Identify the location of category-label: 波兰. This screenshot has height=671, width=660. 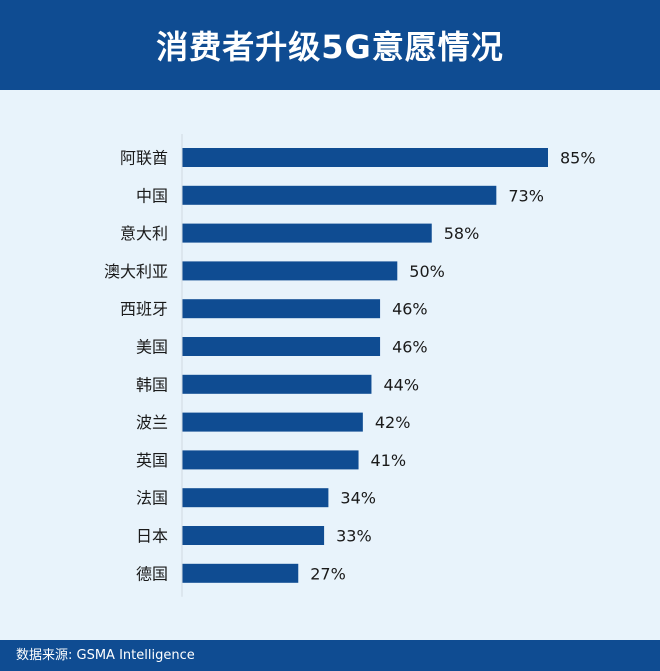
(152, 422).